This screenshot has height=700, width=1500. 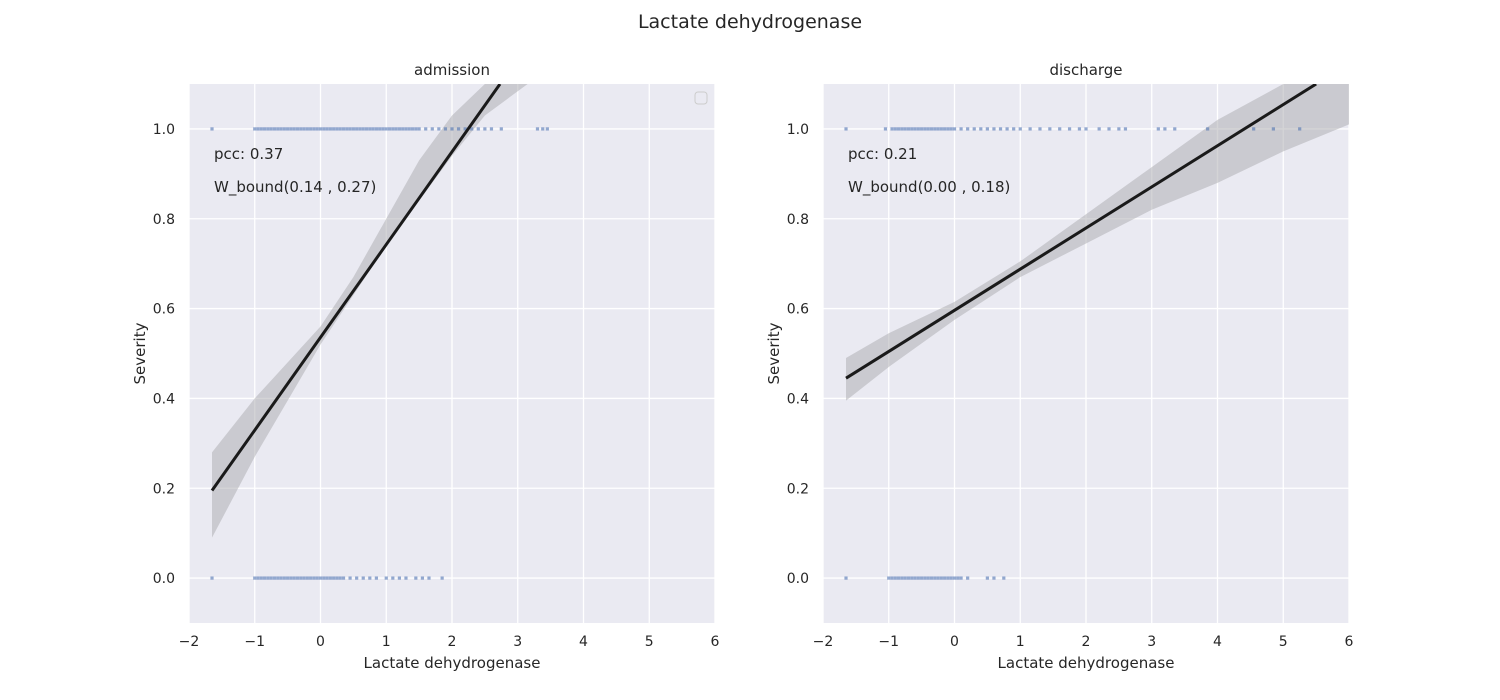 What do you see at coordinates (1085, 70) in the screenshot?
I see `subplot-title: discharge` at bounding box center [1085, 70].